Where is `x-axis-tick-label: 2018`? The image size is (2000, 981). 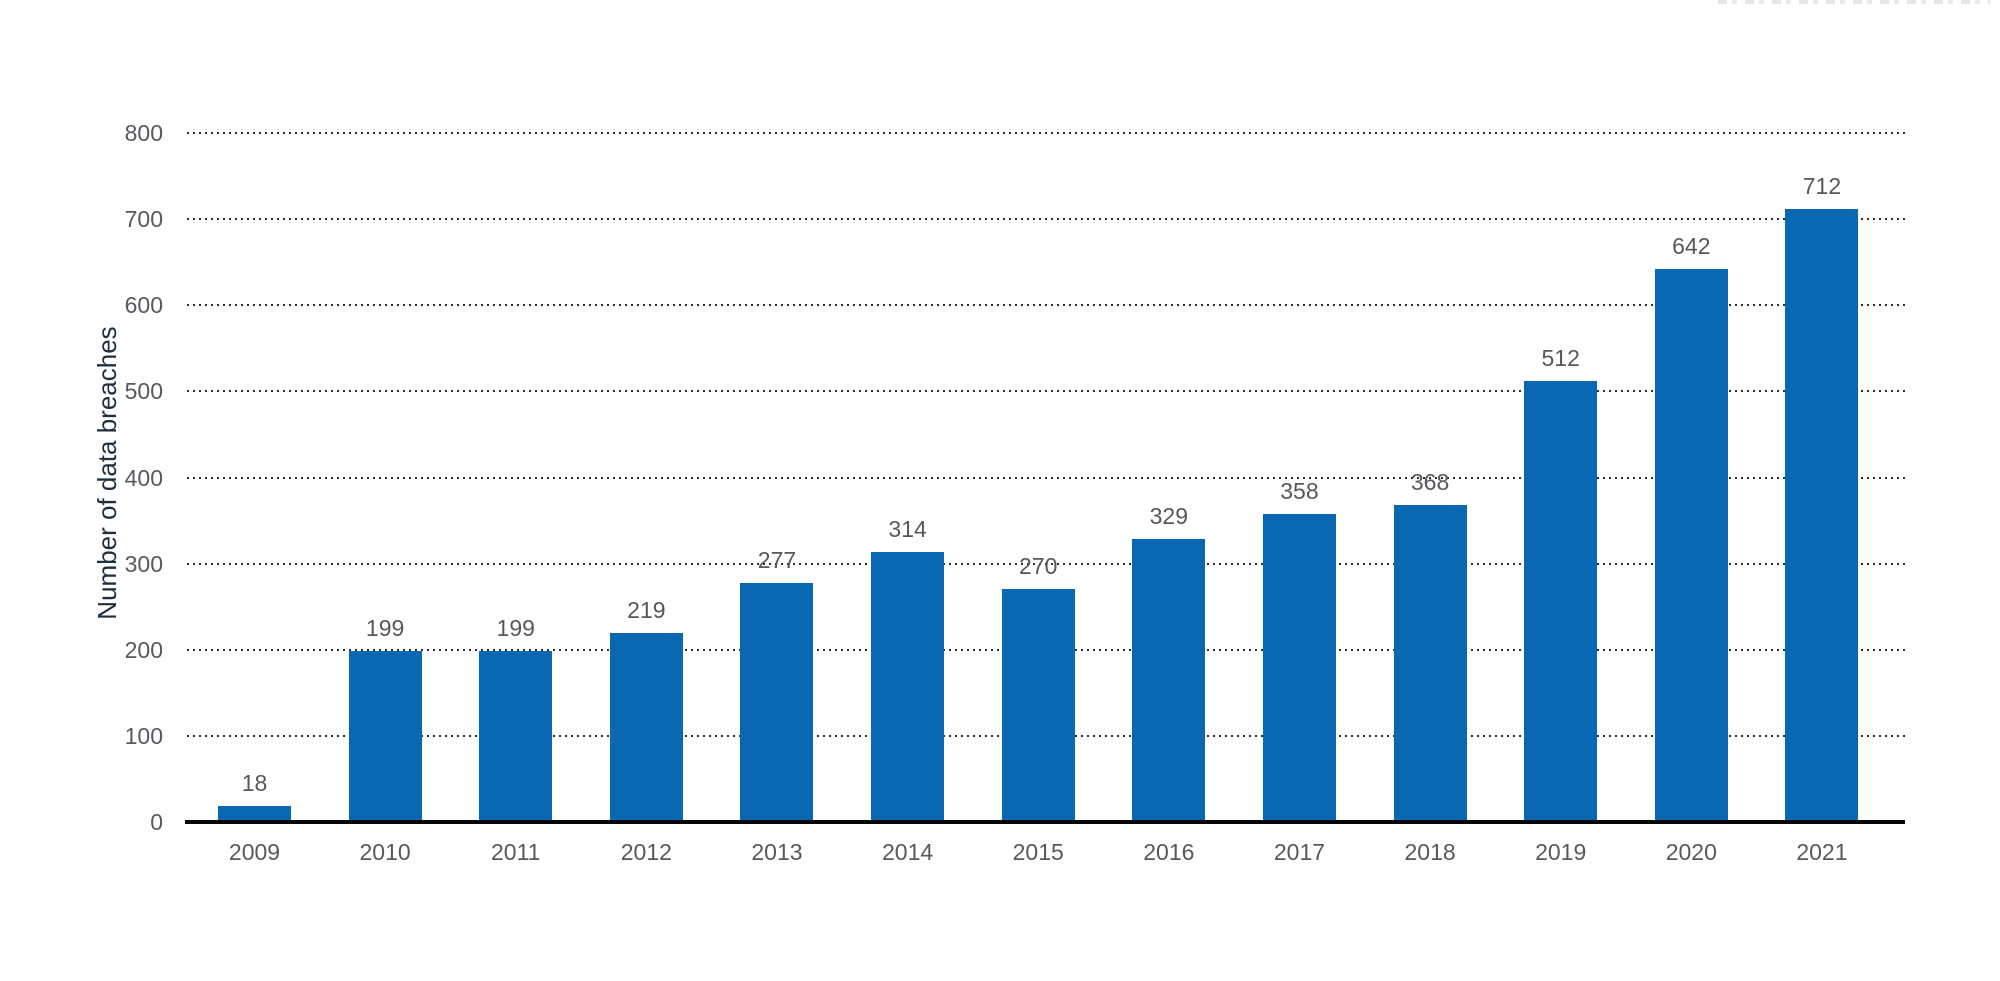
x-axis-tick-label: 2018 is located at coordinates (1430, 852).